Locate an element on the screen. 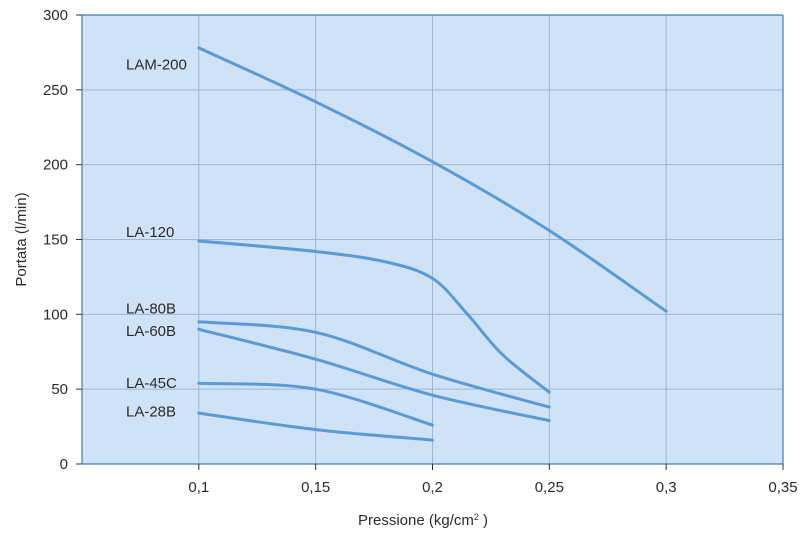 This screenshot has width=800, height=539. x-axis-title: Pressione (kg/cm2 ) is located at coordinates (423, 520).